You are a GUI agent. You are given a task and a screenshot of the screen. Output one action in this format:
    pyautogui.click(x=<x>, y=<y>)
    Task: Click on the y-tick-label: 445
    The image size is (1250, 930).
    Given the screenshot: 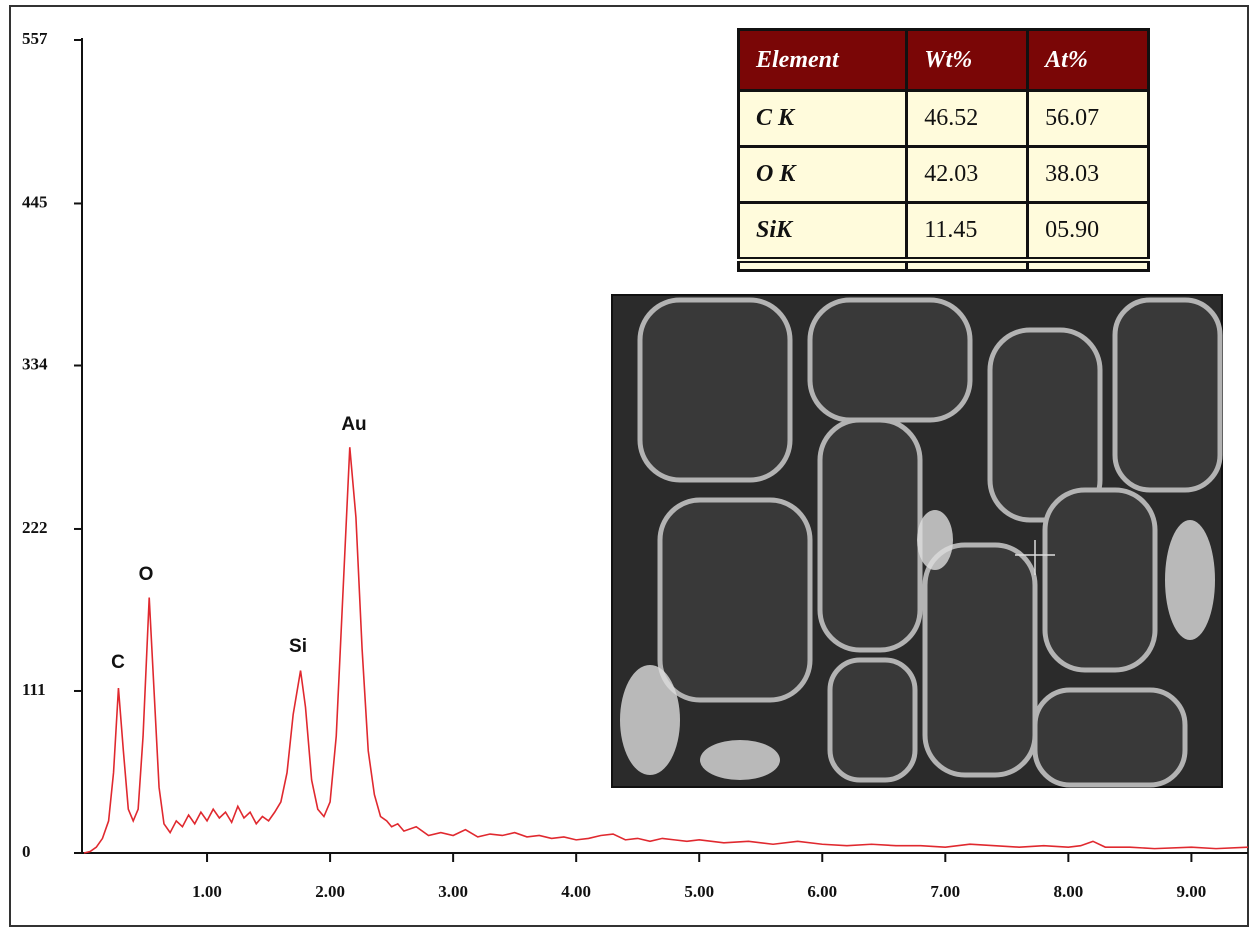 What is the action you would take?
    pyautogui.click(x=35, y=201)
    